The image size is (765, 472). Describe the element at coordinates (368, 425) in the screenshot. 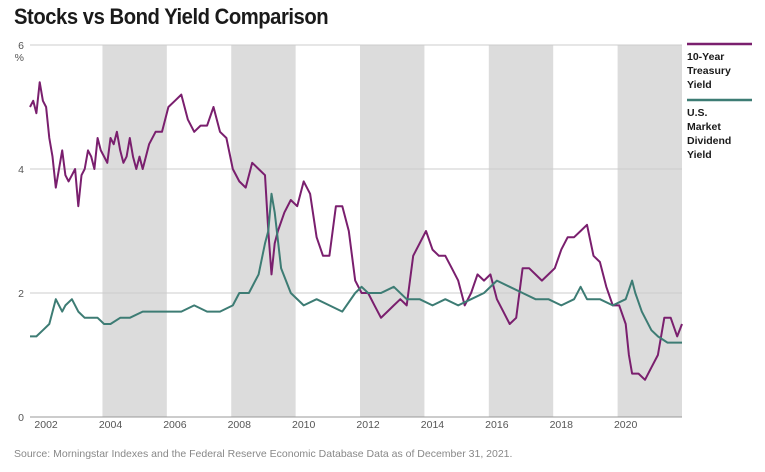

I see `x-tick-label-2012: 2012` at that location.